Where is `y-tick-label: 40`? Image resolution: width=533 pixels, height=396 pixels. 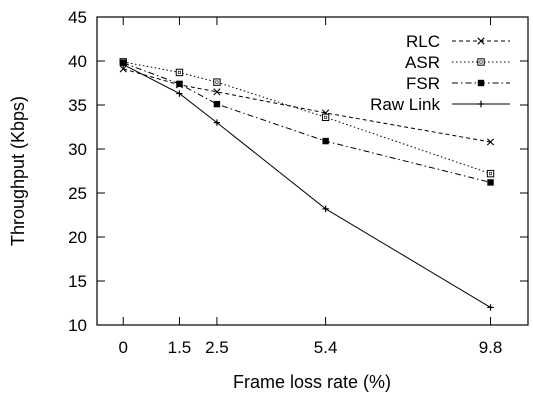 y-tick-label: 40 is located at coordinates (77, 61).